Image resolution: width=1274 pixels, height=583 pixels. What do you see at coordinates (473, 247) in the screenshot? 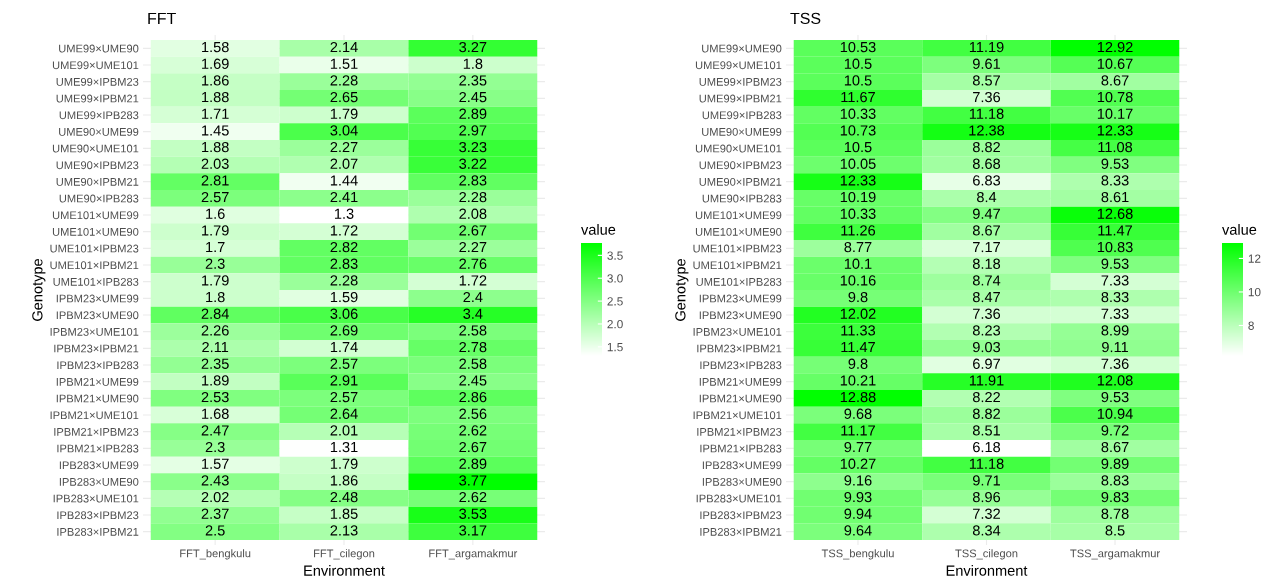
I see `data-label: 2.27` at bounding box center [473, 247].